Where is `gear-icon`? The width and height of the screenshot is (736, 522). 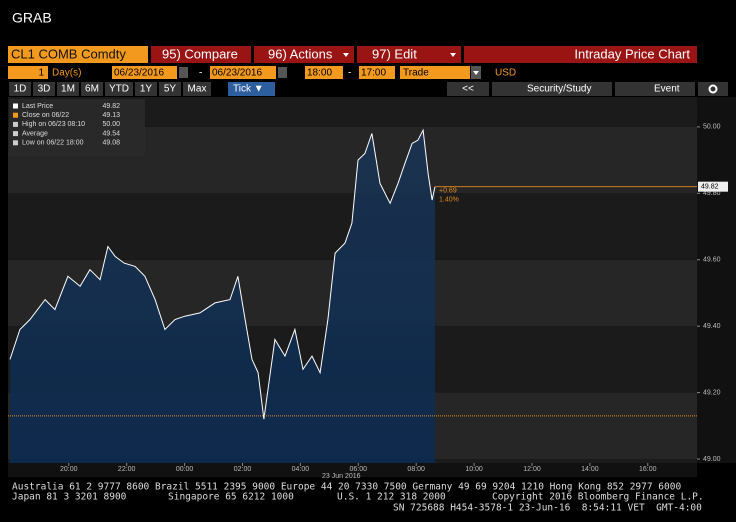 gear-icon is located at coordinates (713, 89).